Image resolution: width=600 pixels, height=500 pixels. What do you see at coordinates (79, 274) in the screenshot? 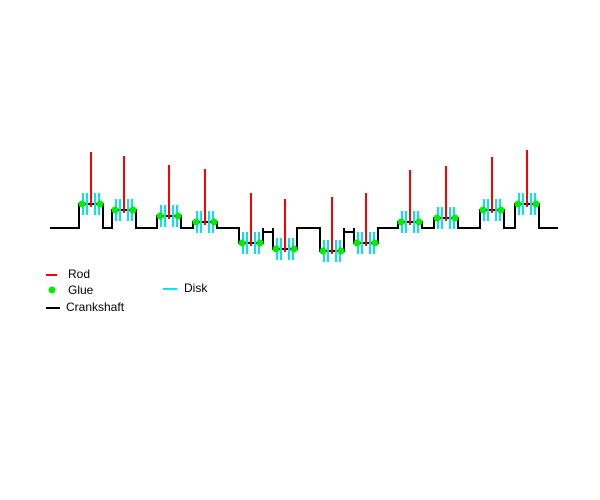
I see `legend-label: Rod` at bounding box center [79, 274].